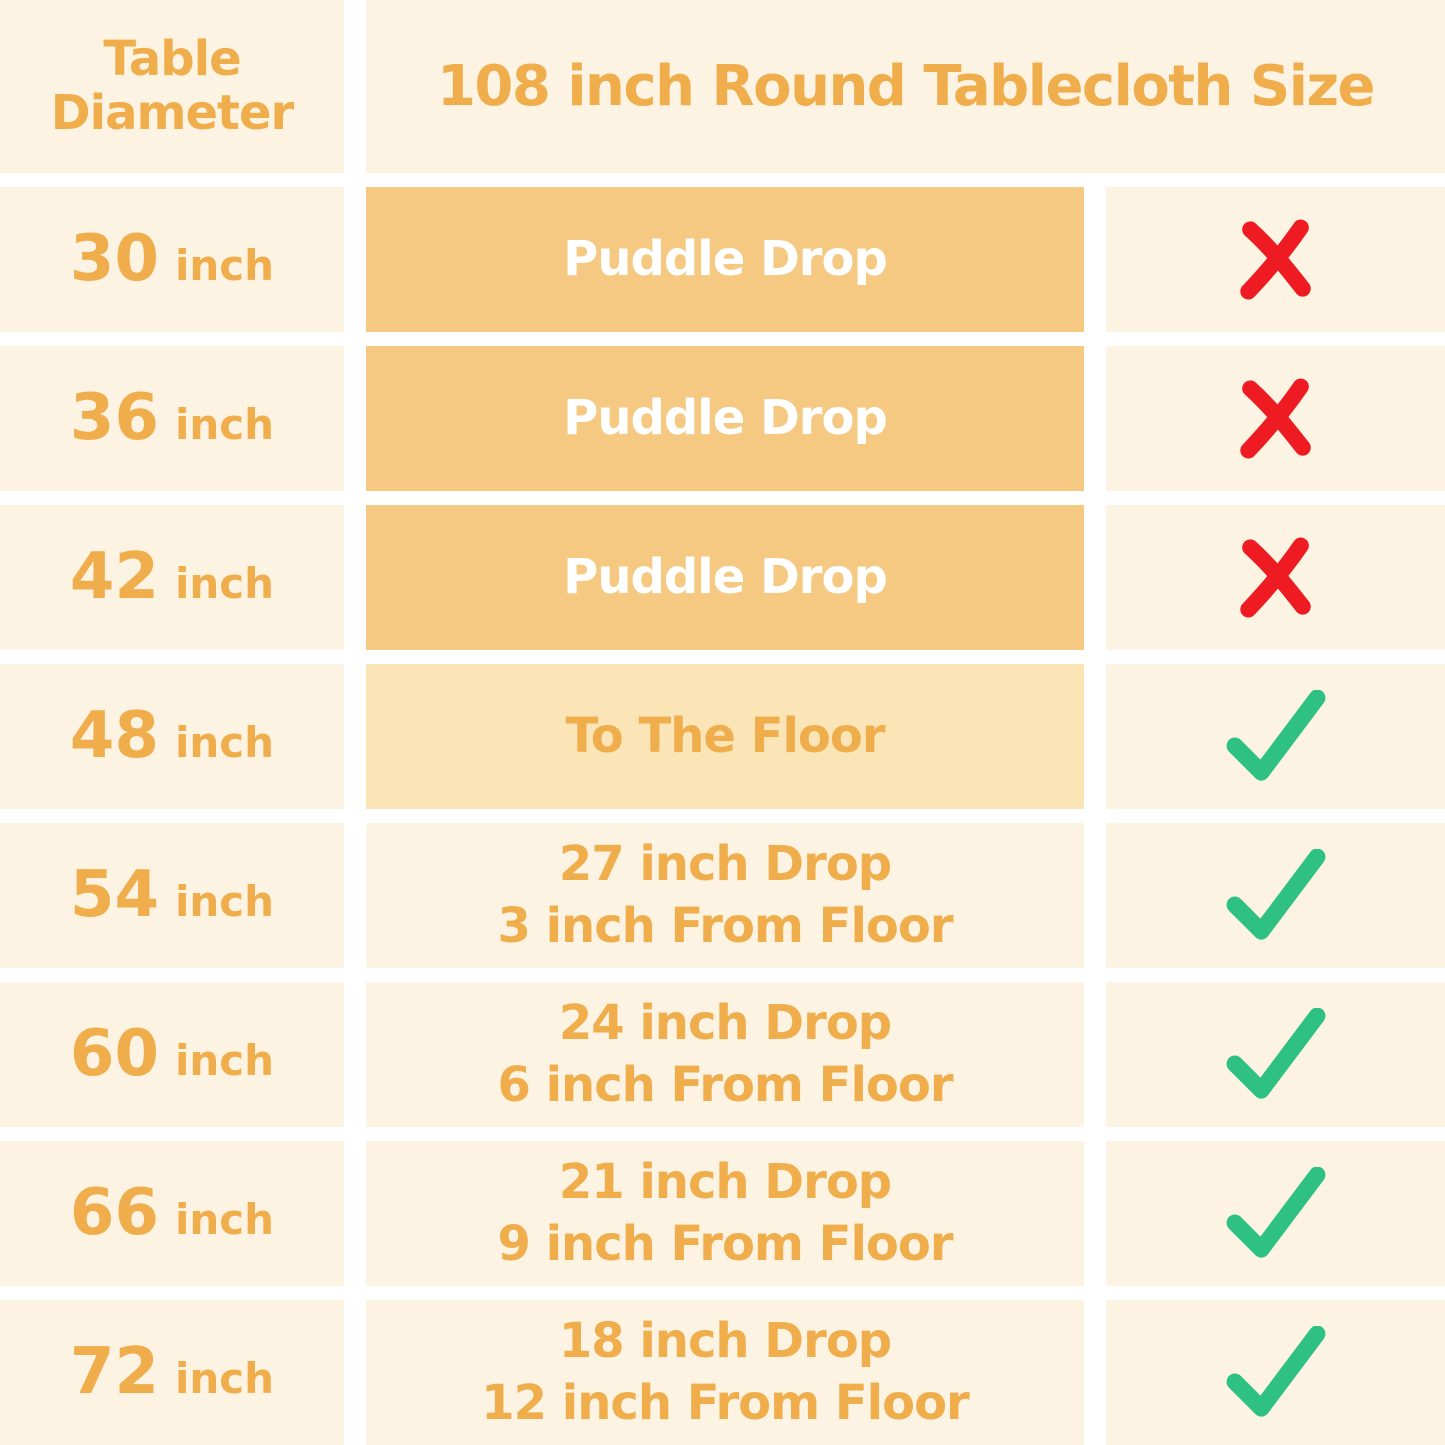  What do you see at coordinates (172, 1054) in the screenshot?
I see `row-60-diameter-cell: 60 inch` at bounding box center [172, 1054].